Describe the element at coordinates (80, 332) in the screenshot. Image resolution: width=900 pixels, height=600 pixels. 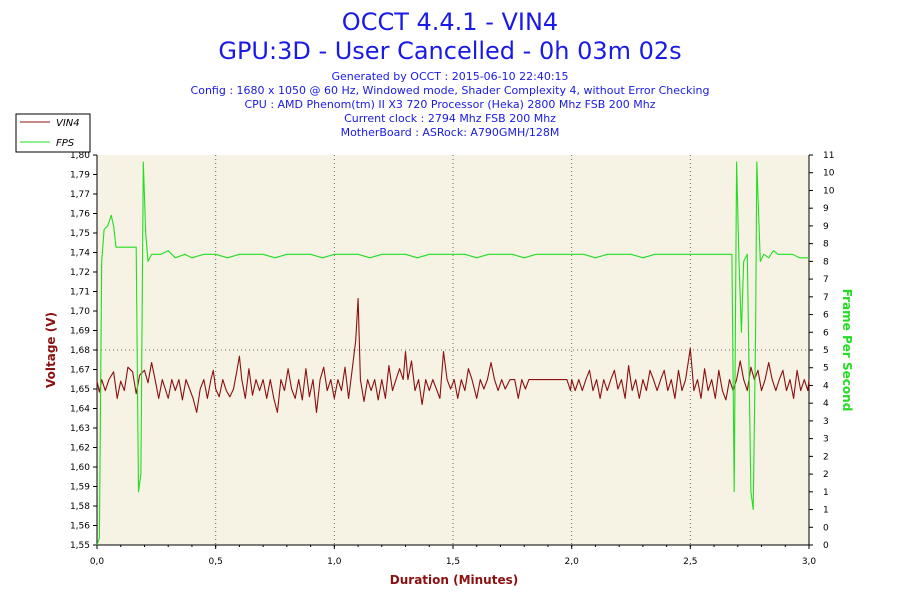
I see `y-left-tick-label: 1,69` at that location.